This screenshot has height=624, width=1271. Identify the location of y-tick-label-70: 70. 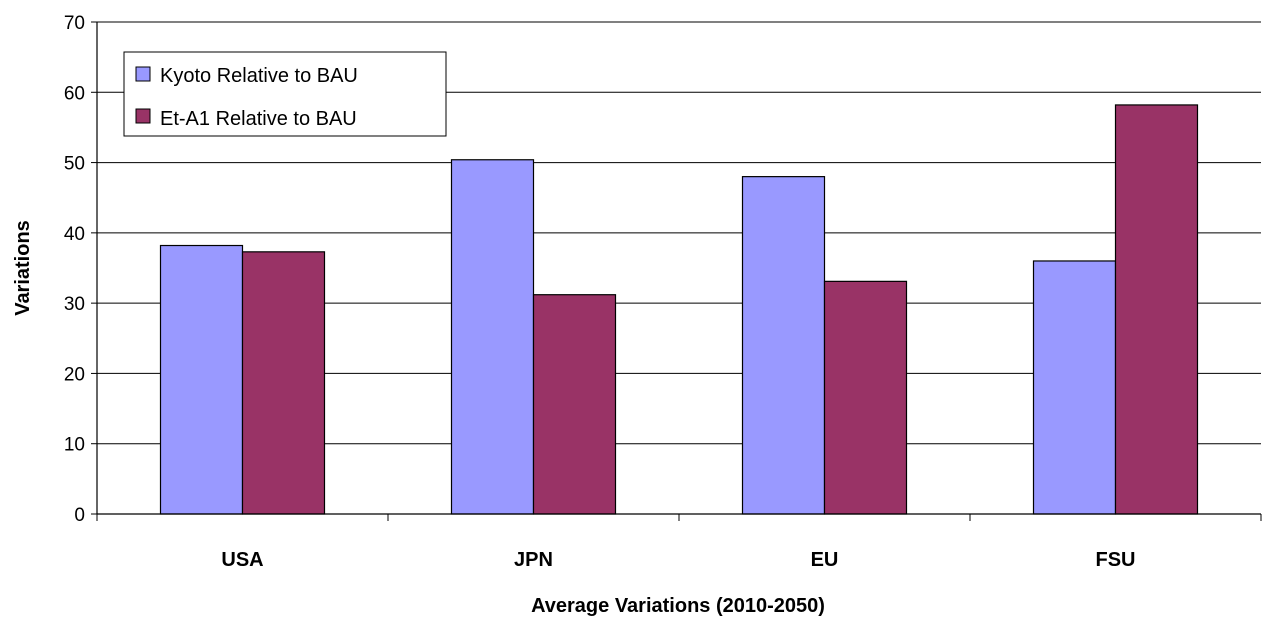
(74, 23).